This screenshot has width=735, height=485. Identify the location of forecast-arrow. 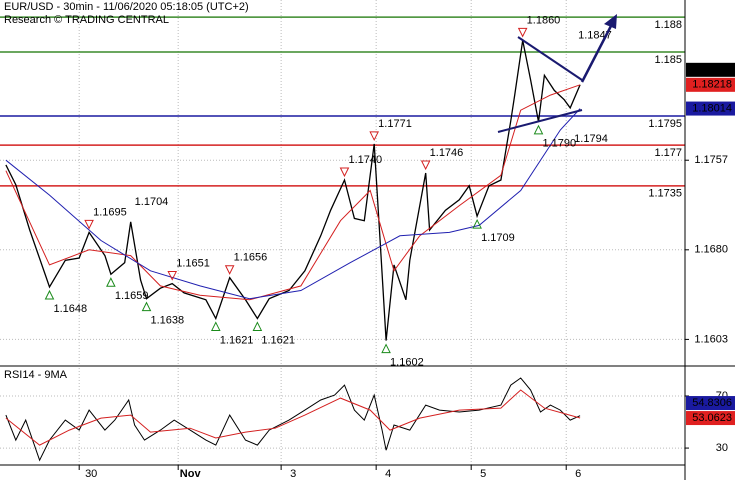
(597, 53).